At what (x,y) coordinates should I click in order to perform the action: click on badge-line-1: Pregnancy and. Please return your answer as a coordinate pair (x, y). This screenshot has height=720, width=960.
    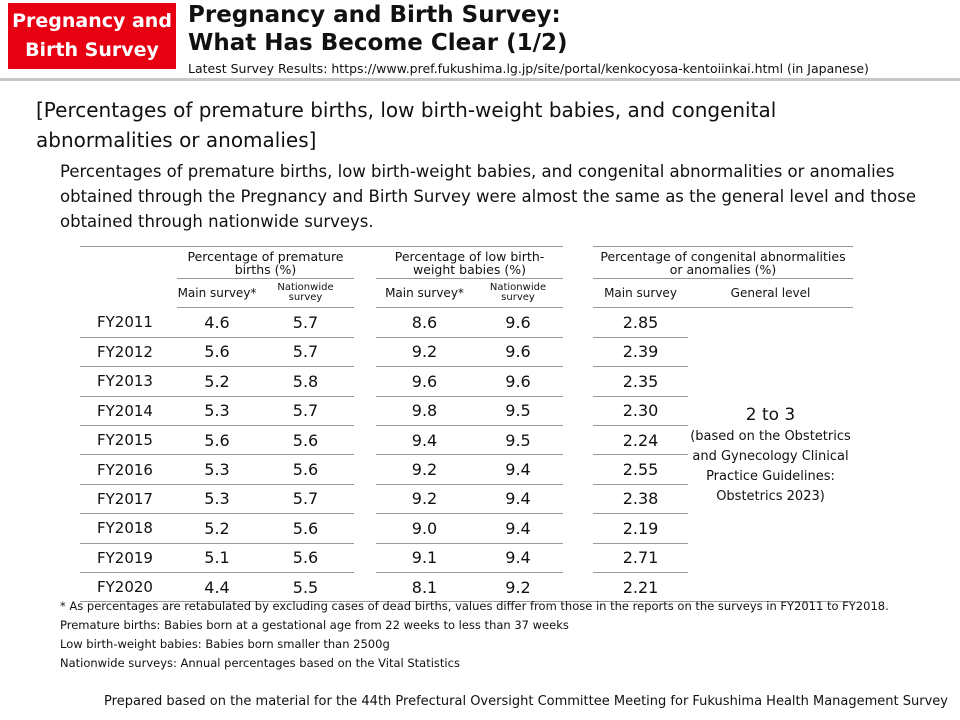
    Looking at the image, I should click on (92, 21).